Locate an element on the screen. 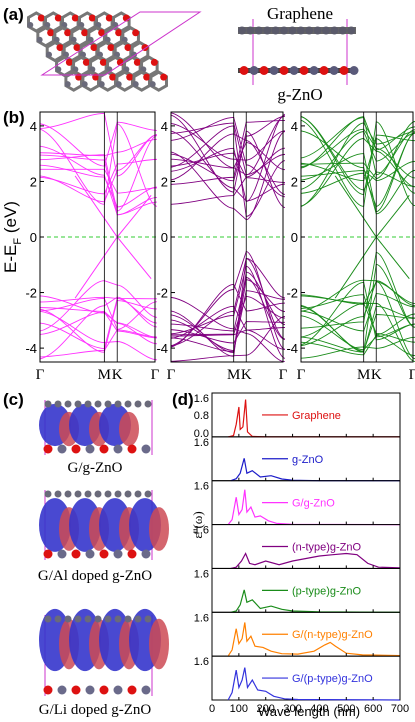 Image resolution: width=415 pixels, height=722 pixels. dielectric-xtick: 0 is located at coordinates (212, 709).